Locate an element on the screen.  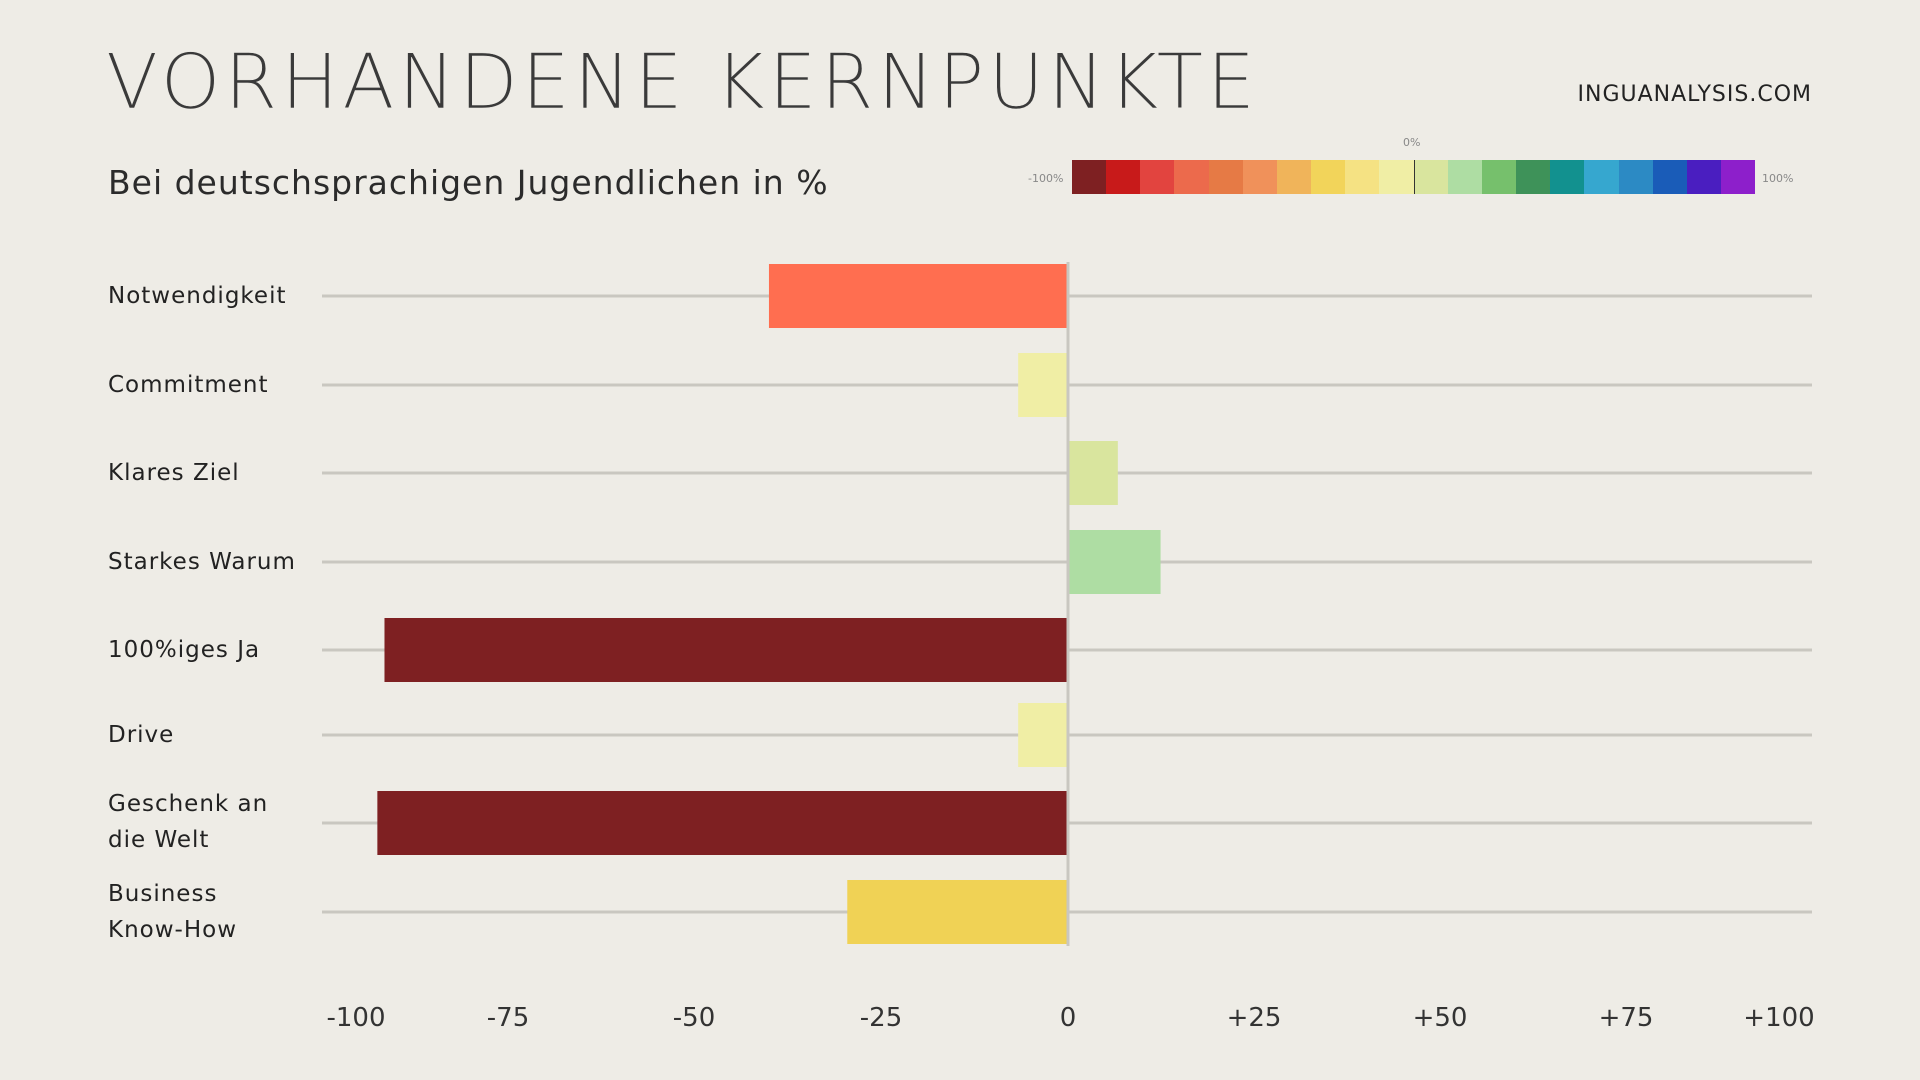
color-scale-min-label: -100% is located at coordinates (1046, 178).